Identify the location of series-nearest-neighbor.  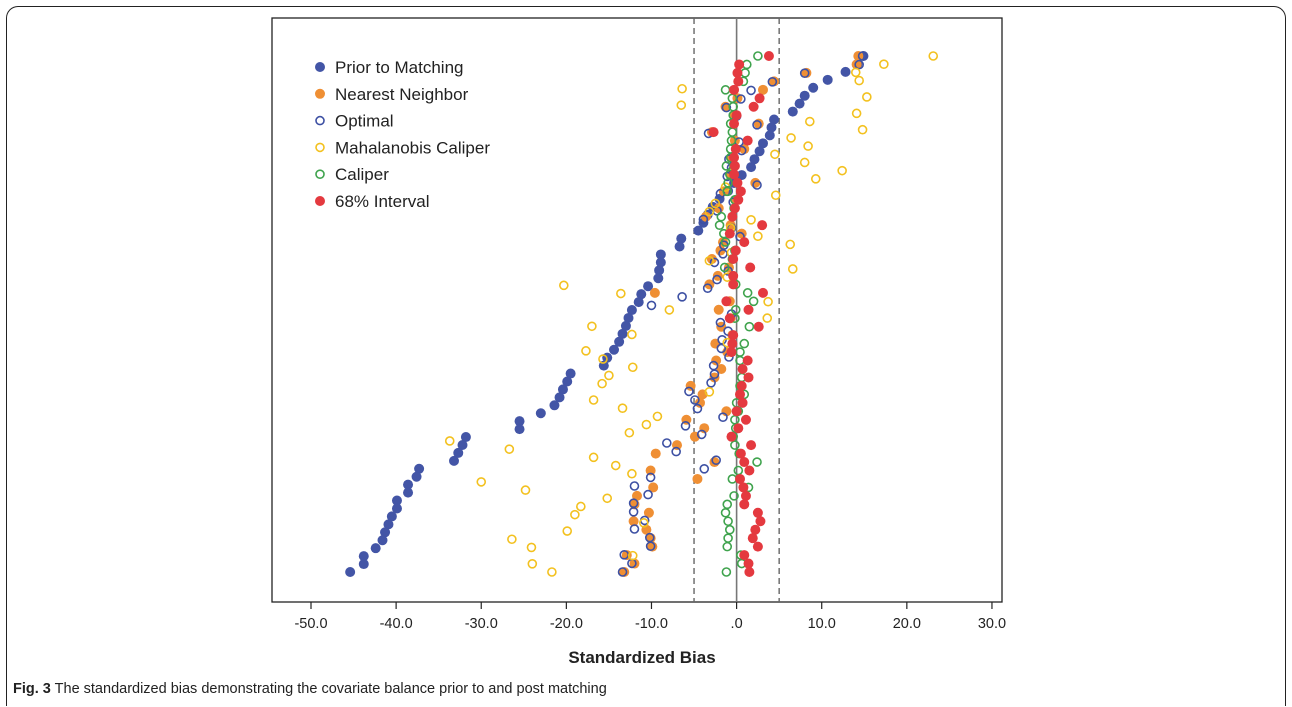
(741, 314).